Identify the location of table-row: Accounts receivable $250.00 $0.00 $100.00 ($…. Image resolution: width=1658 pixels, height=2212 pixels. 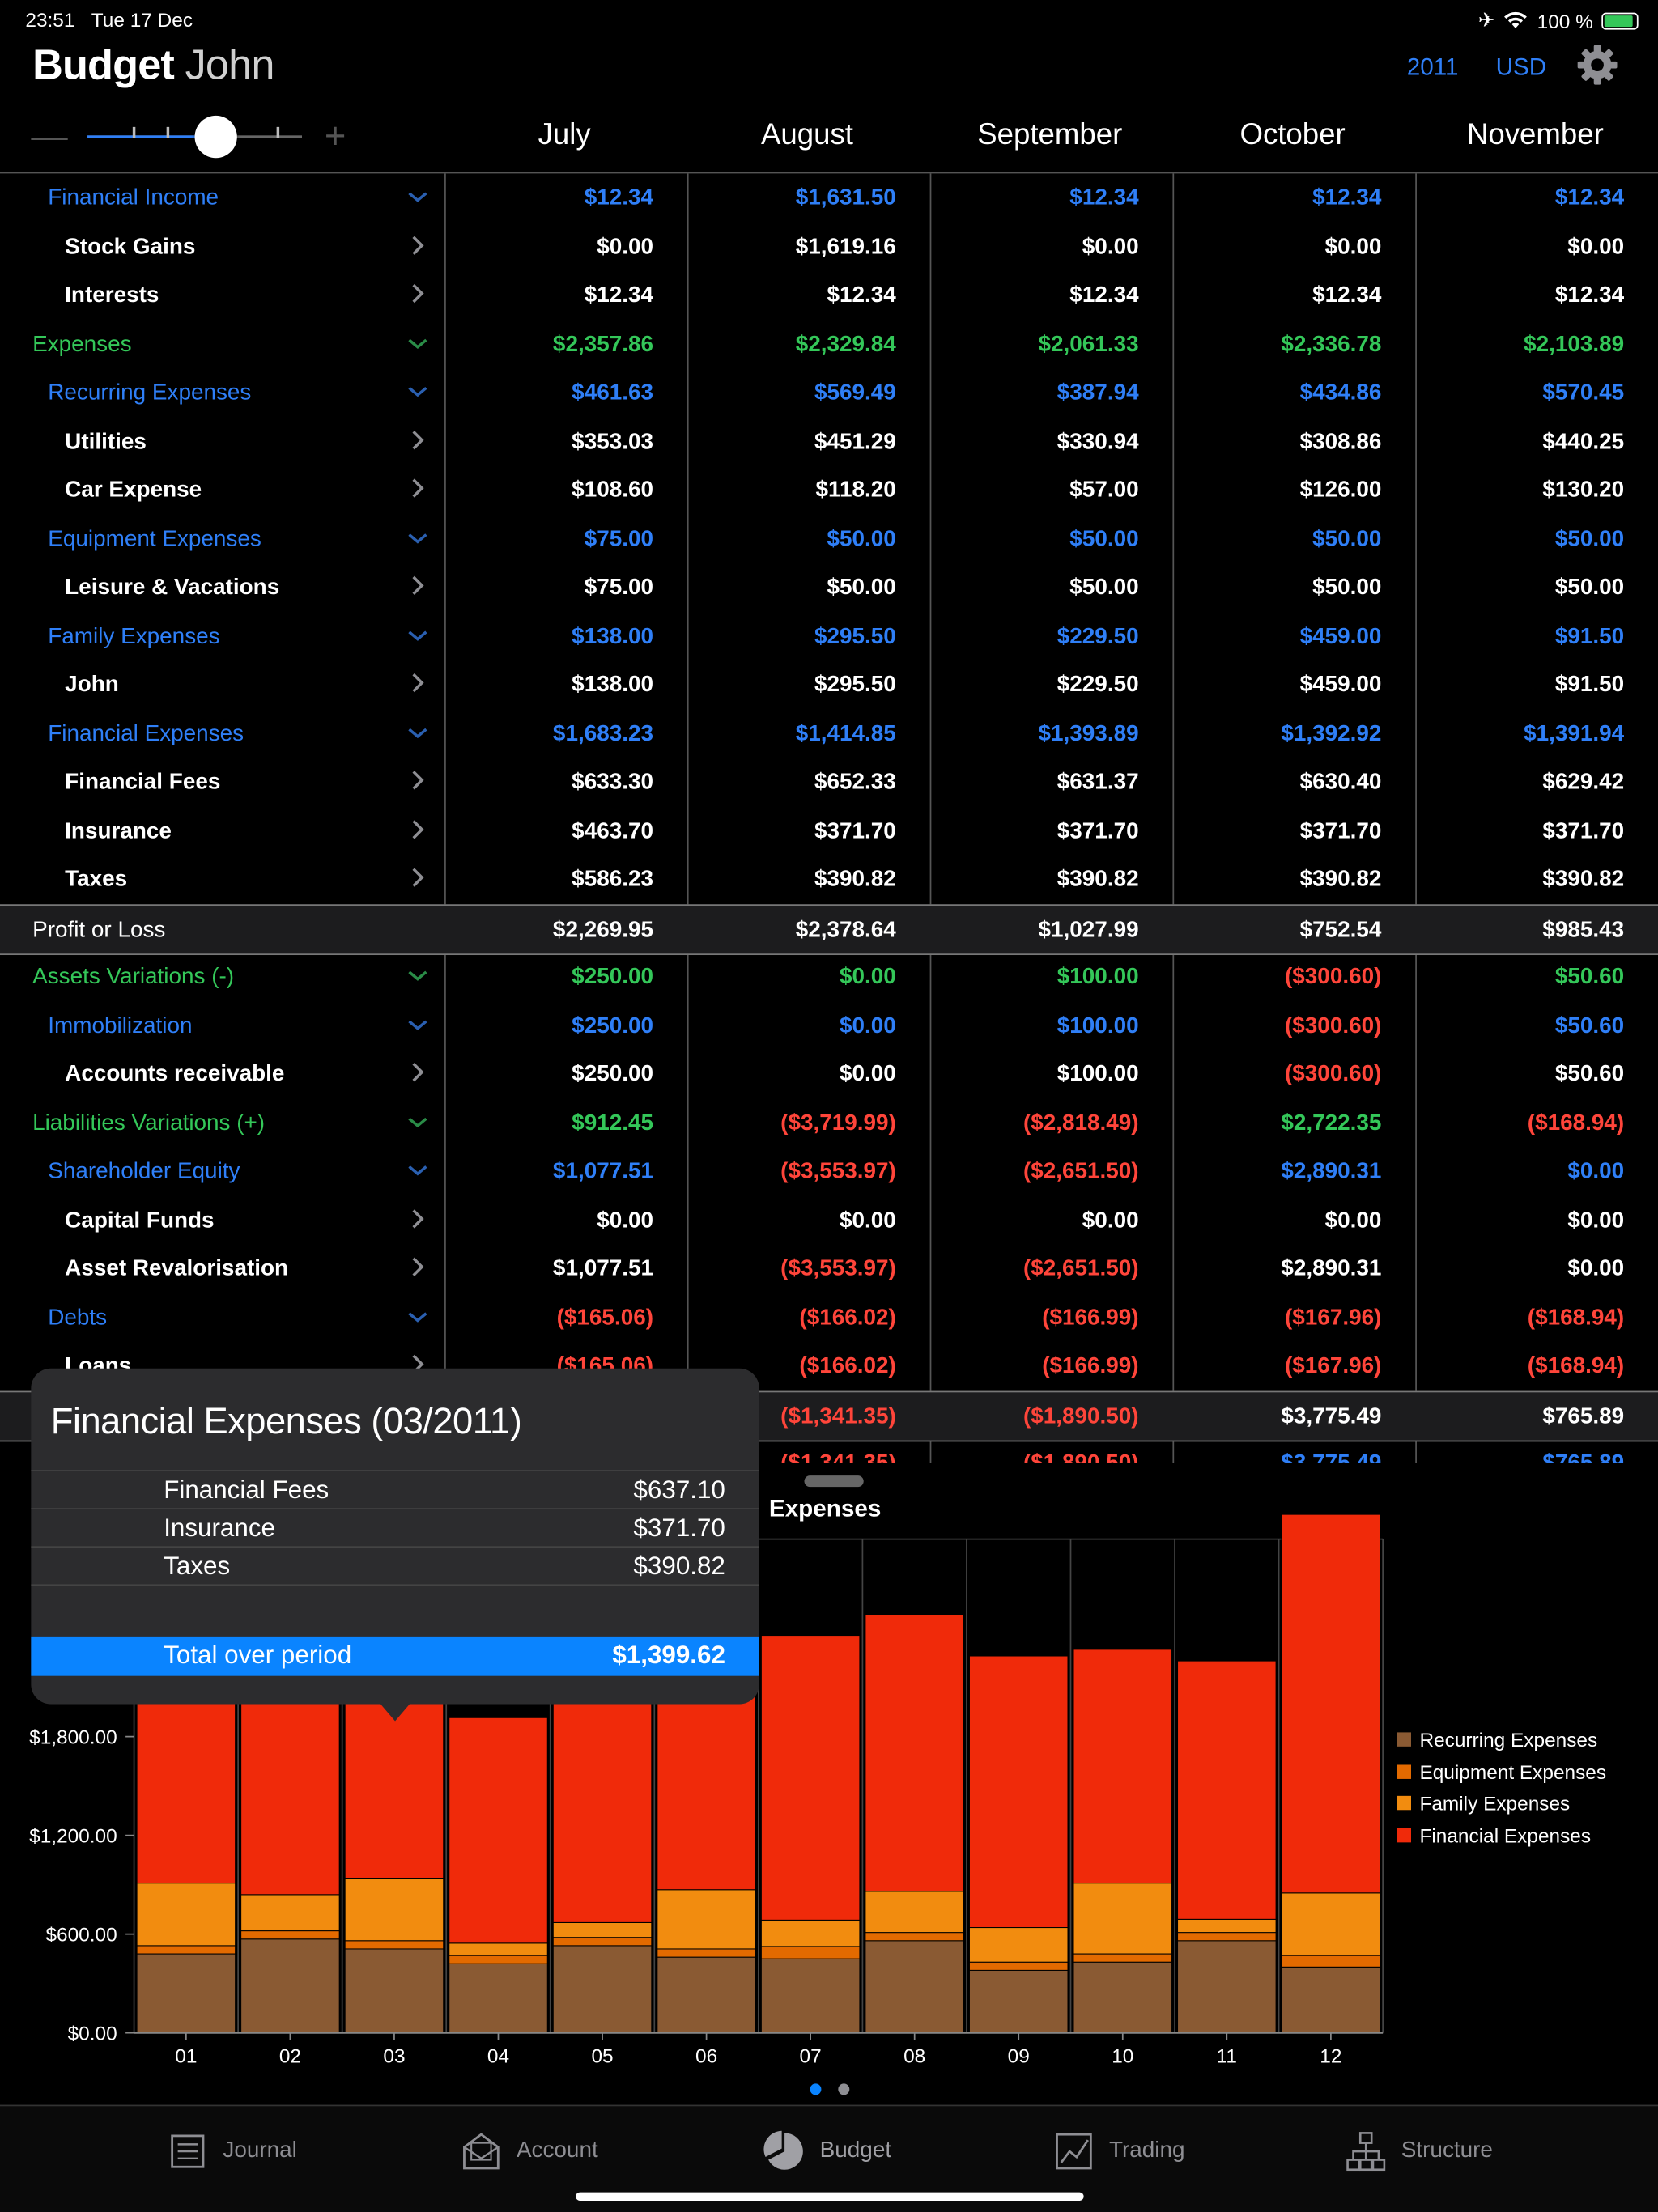
(829, 1074).